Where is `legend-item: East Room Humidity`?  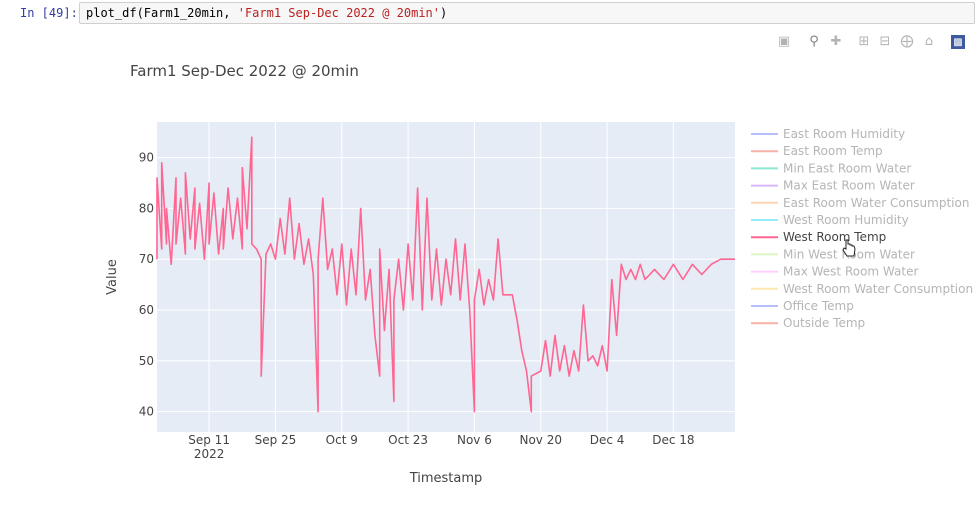
legend-item: East Room Humidity is located at coordinates (828, 134).